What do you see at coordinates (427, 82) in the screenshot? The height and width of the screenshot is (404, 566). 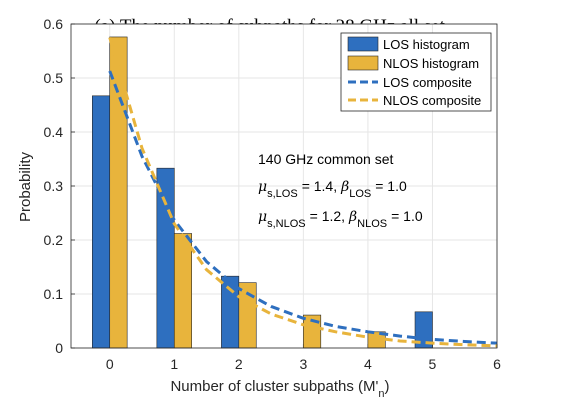 I see `legend-label-los-composite: LOS composite` at bounding box center [427, 82].